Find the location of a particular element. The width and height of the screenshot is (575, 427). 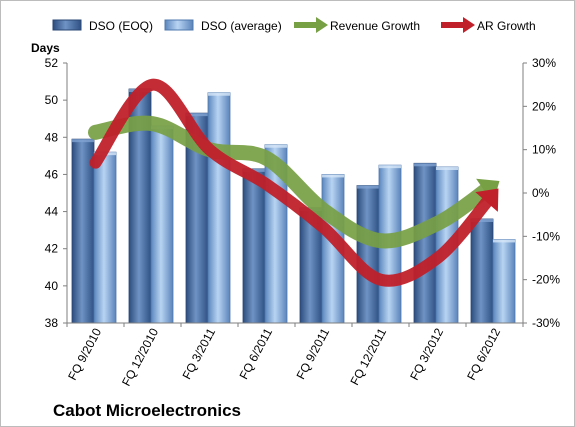

legend-label-dso-eoq-: DSO (EOQ) is located at coordinates (121, 26).